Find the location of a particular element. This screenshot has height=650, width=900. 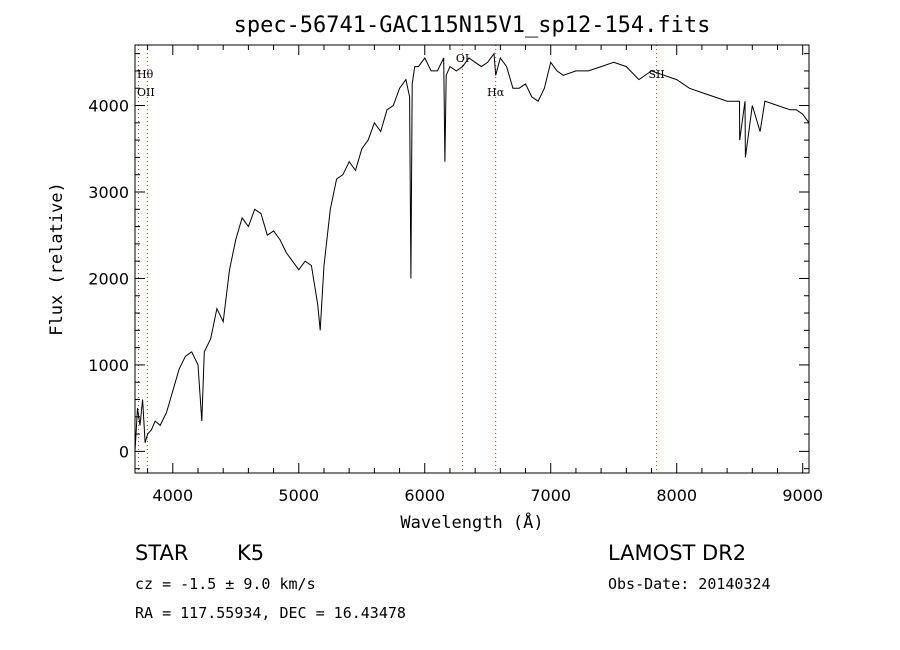

spectral-line-label: Hθ is located at coordinates (145, 74).